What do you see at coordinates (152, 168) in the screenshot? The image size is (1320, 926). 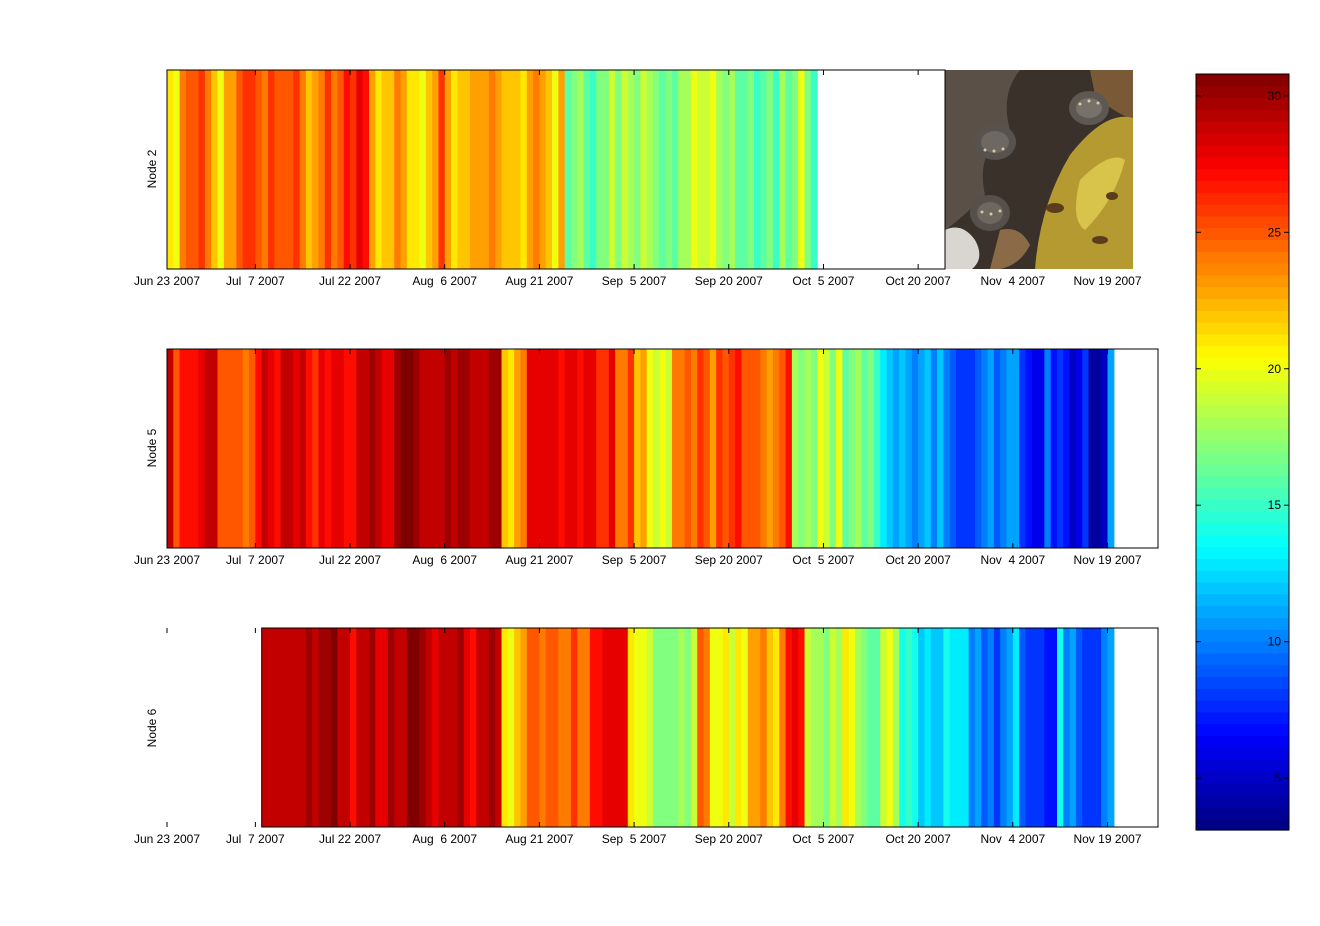 I see `ylabel-node-2: Node 2` at bounding box center [152, 168].